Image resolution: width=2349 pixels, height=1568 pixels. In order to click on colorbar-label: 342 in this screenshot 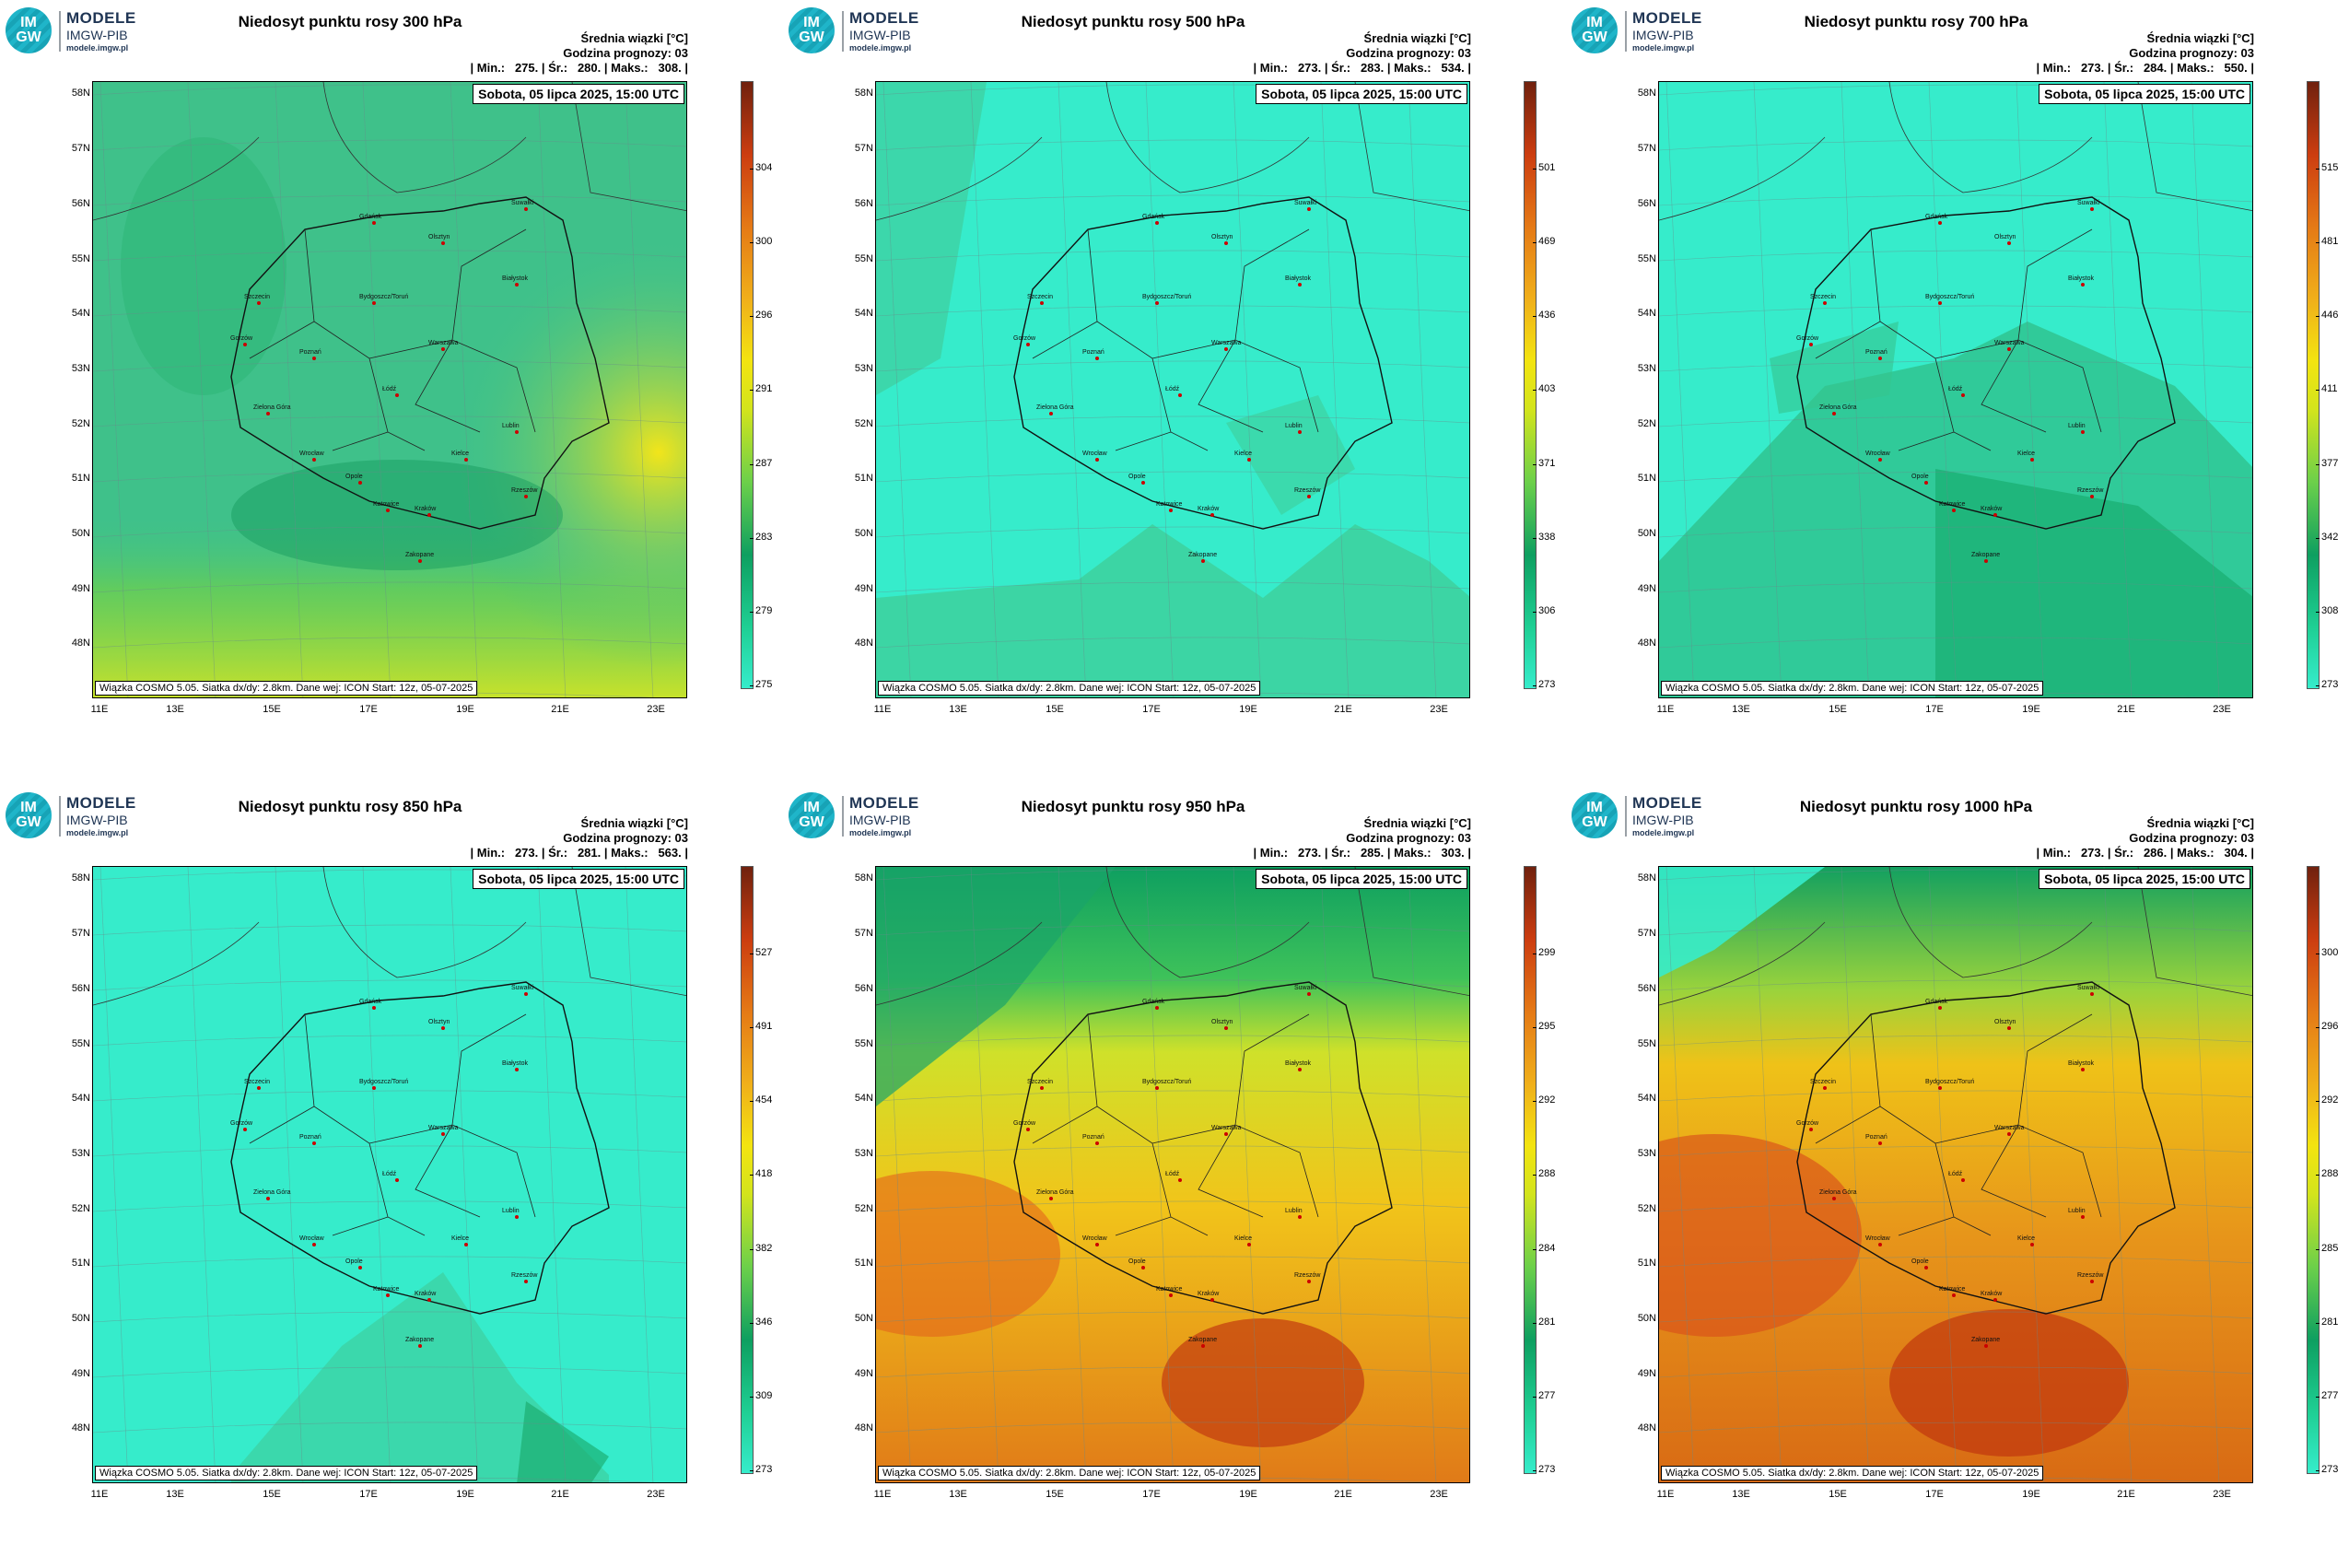, I will do `click(2330, 537)`.